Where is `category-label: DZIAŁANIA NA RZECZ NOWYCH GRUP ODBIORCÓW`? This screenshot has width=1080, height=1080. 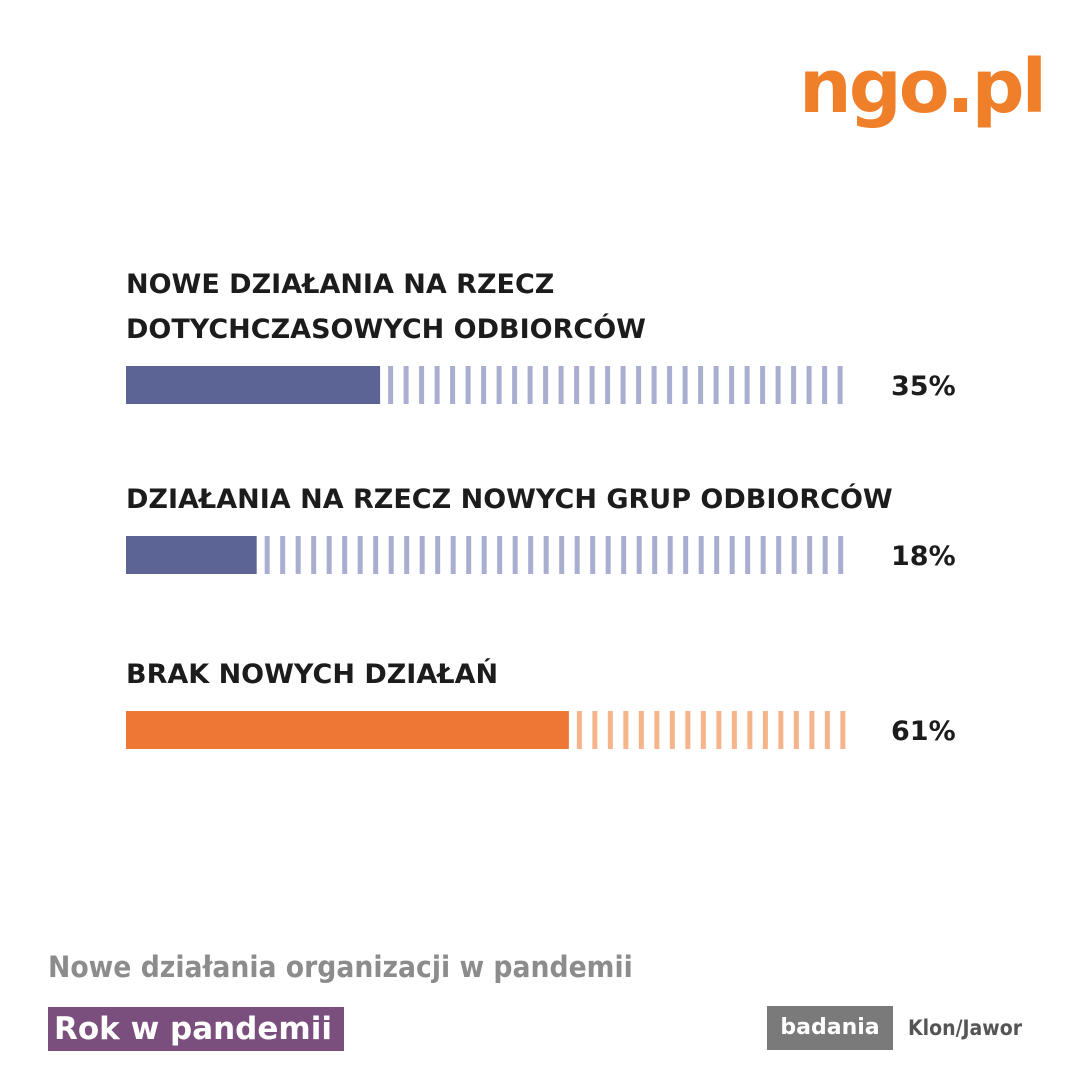 category-label: DZIAŁANIA NA RZECZ NOWYCH GRUP ODBIORCÓW is located at coordinates (509, 499).